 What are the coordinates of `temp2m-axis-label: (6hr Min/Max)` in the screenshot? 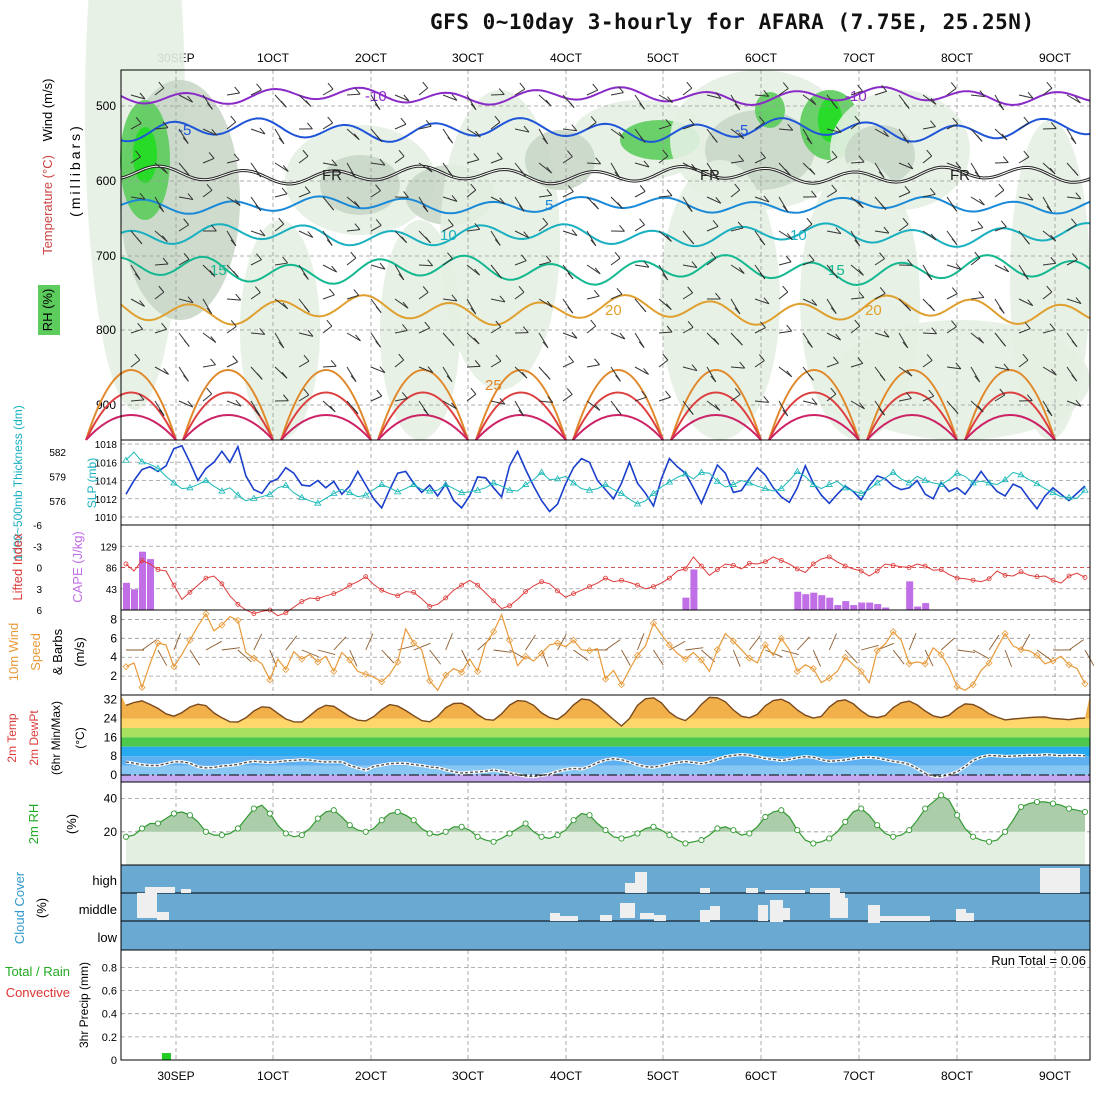 It's located at (56, 738).